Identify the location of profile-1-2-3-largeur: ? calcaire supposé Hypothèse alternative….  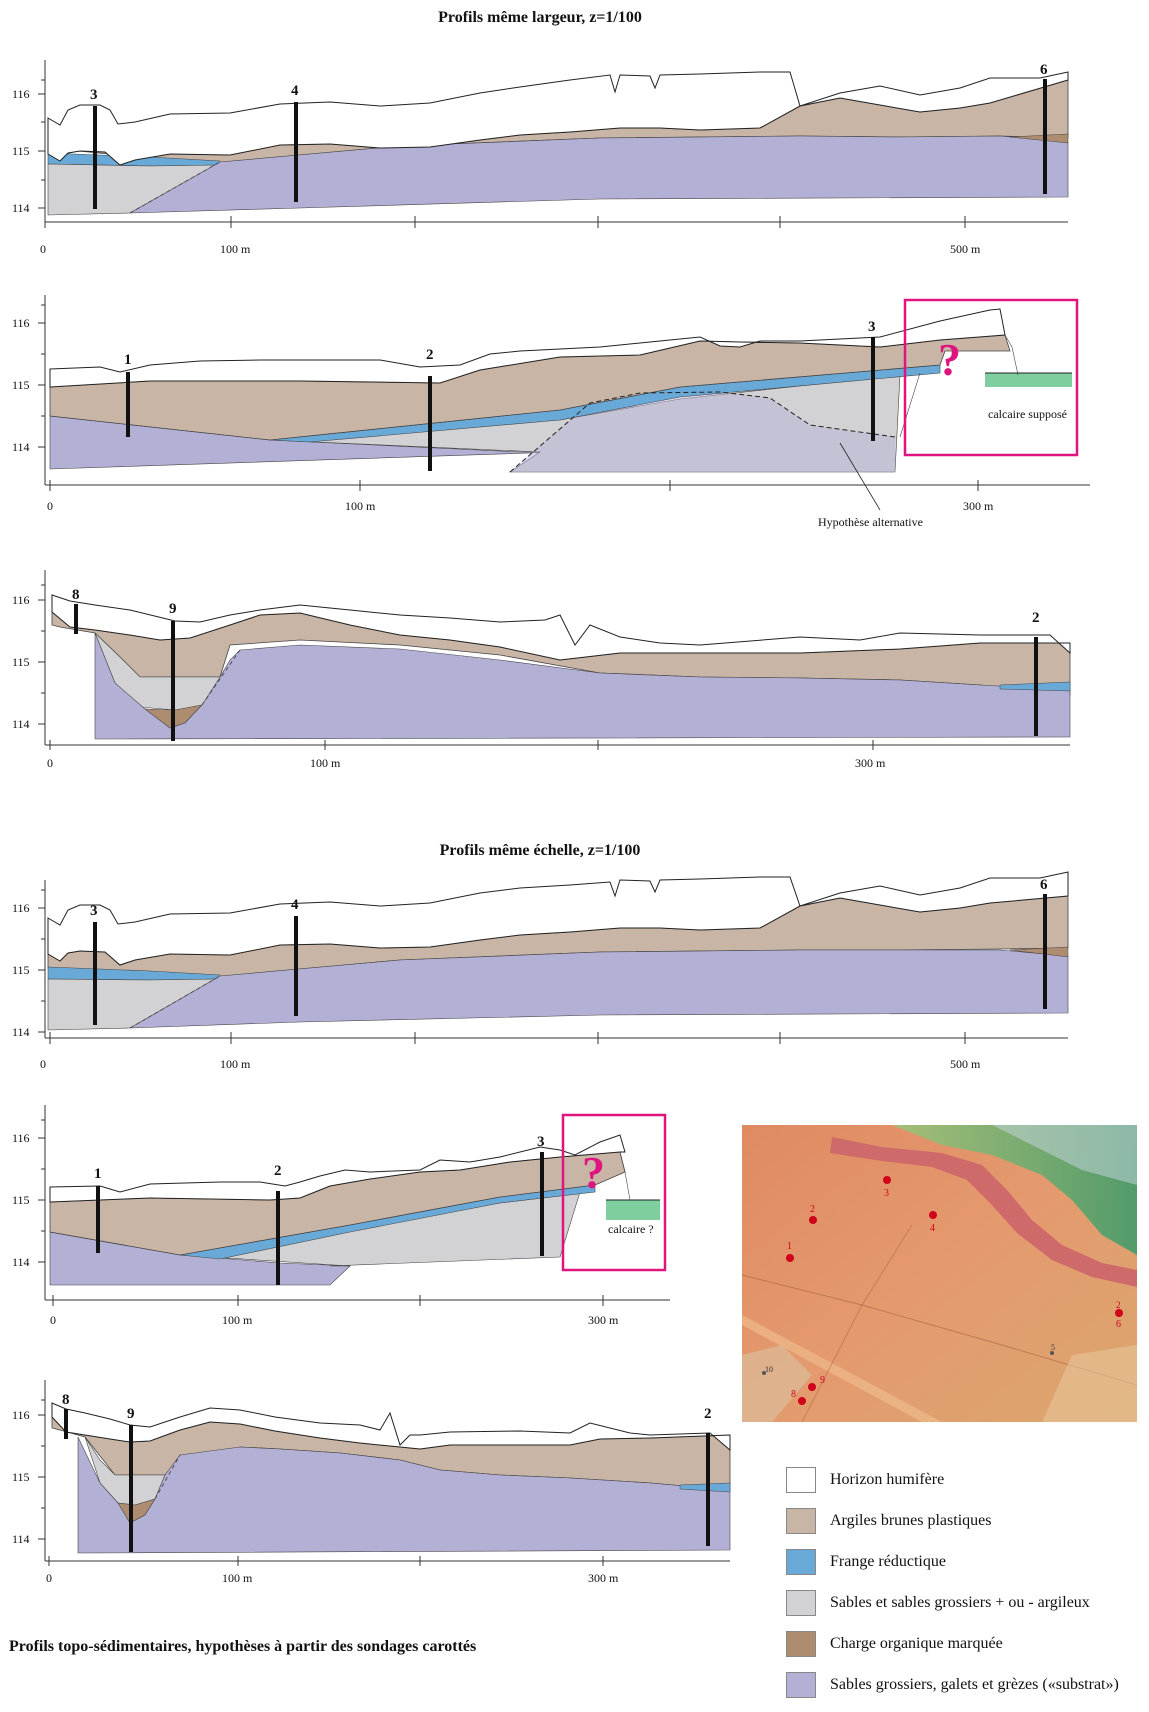
(550, 405).